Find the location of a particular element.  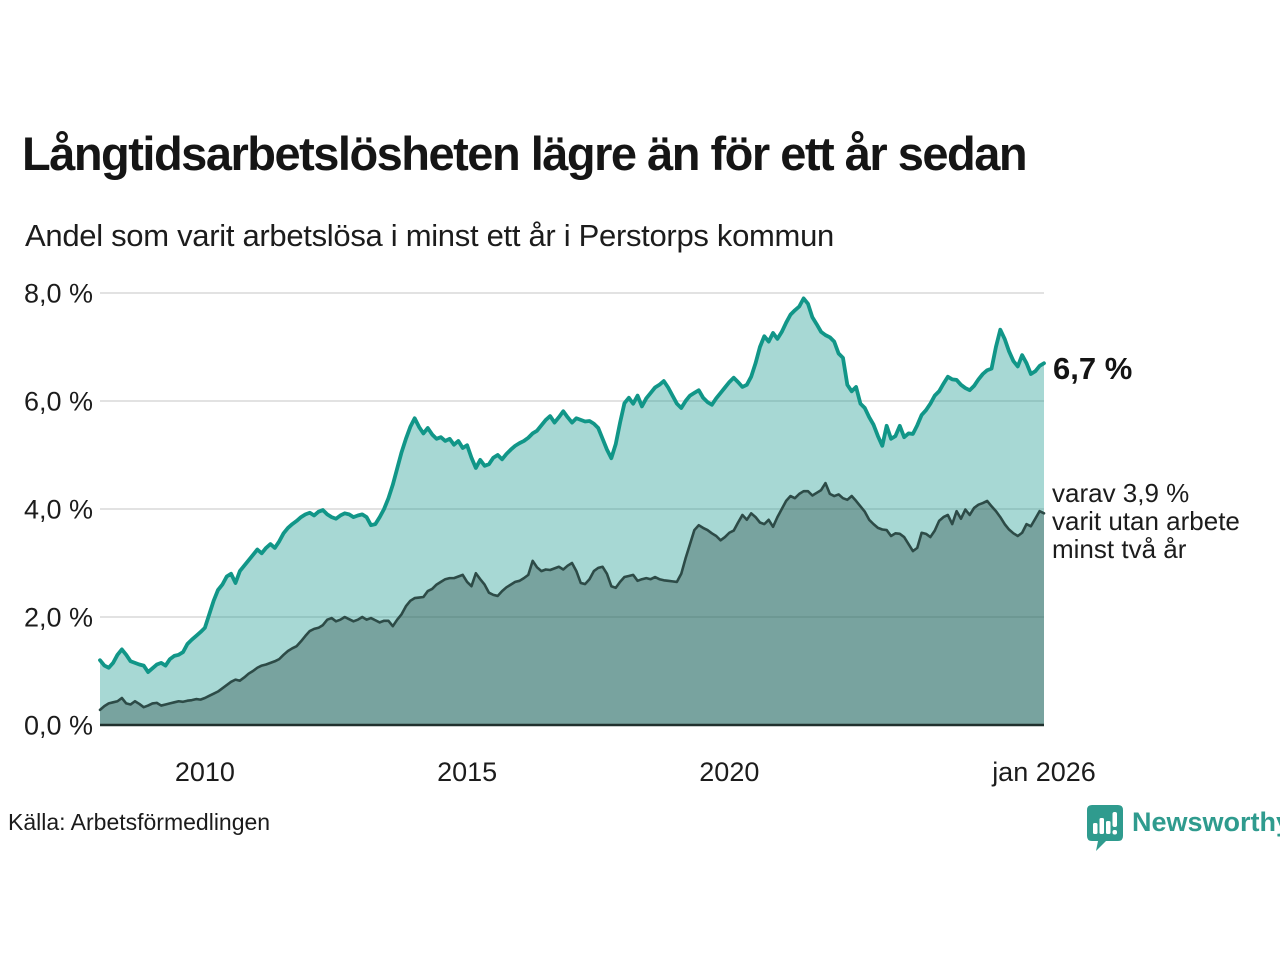

y-tick-label-8: 8,0 % is located at coordinates (58, 294).